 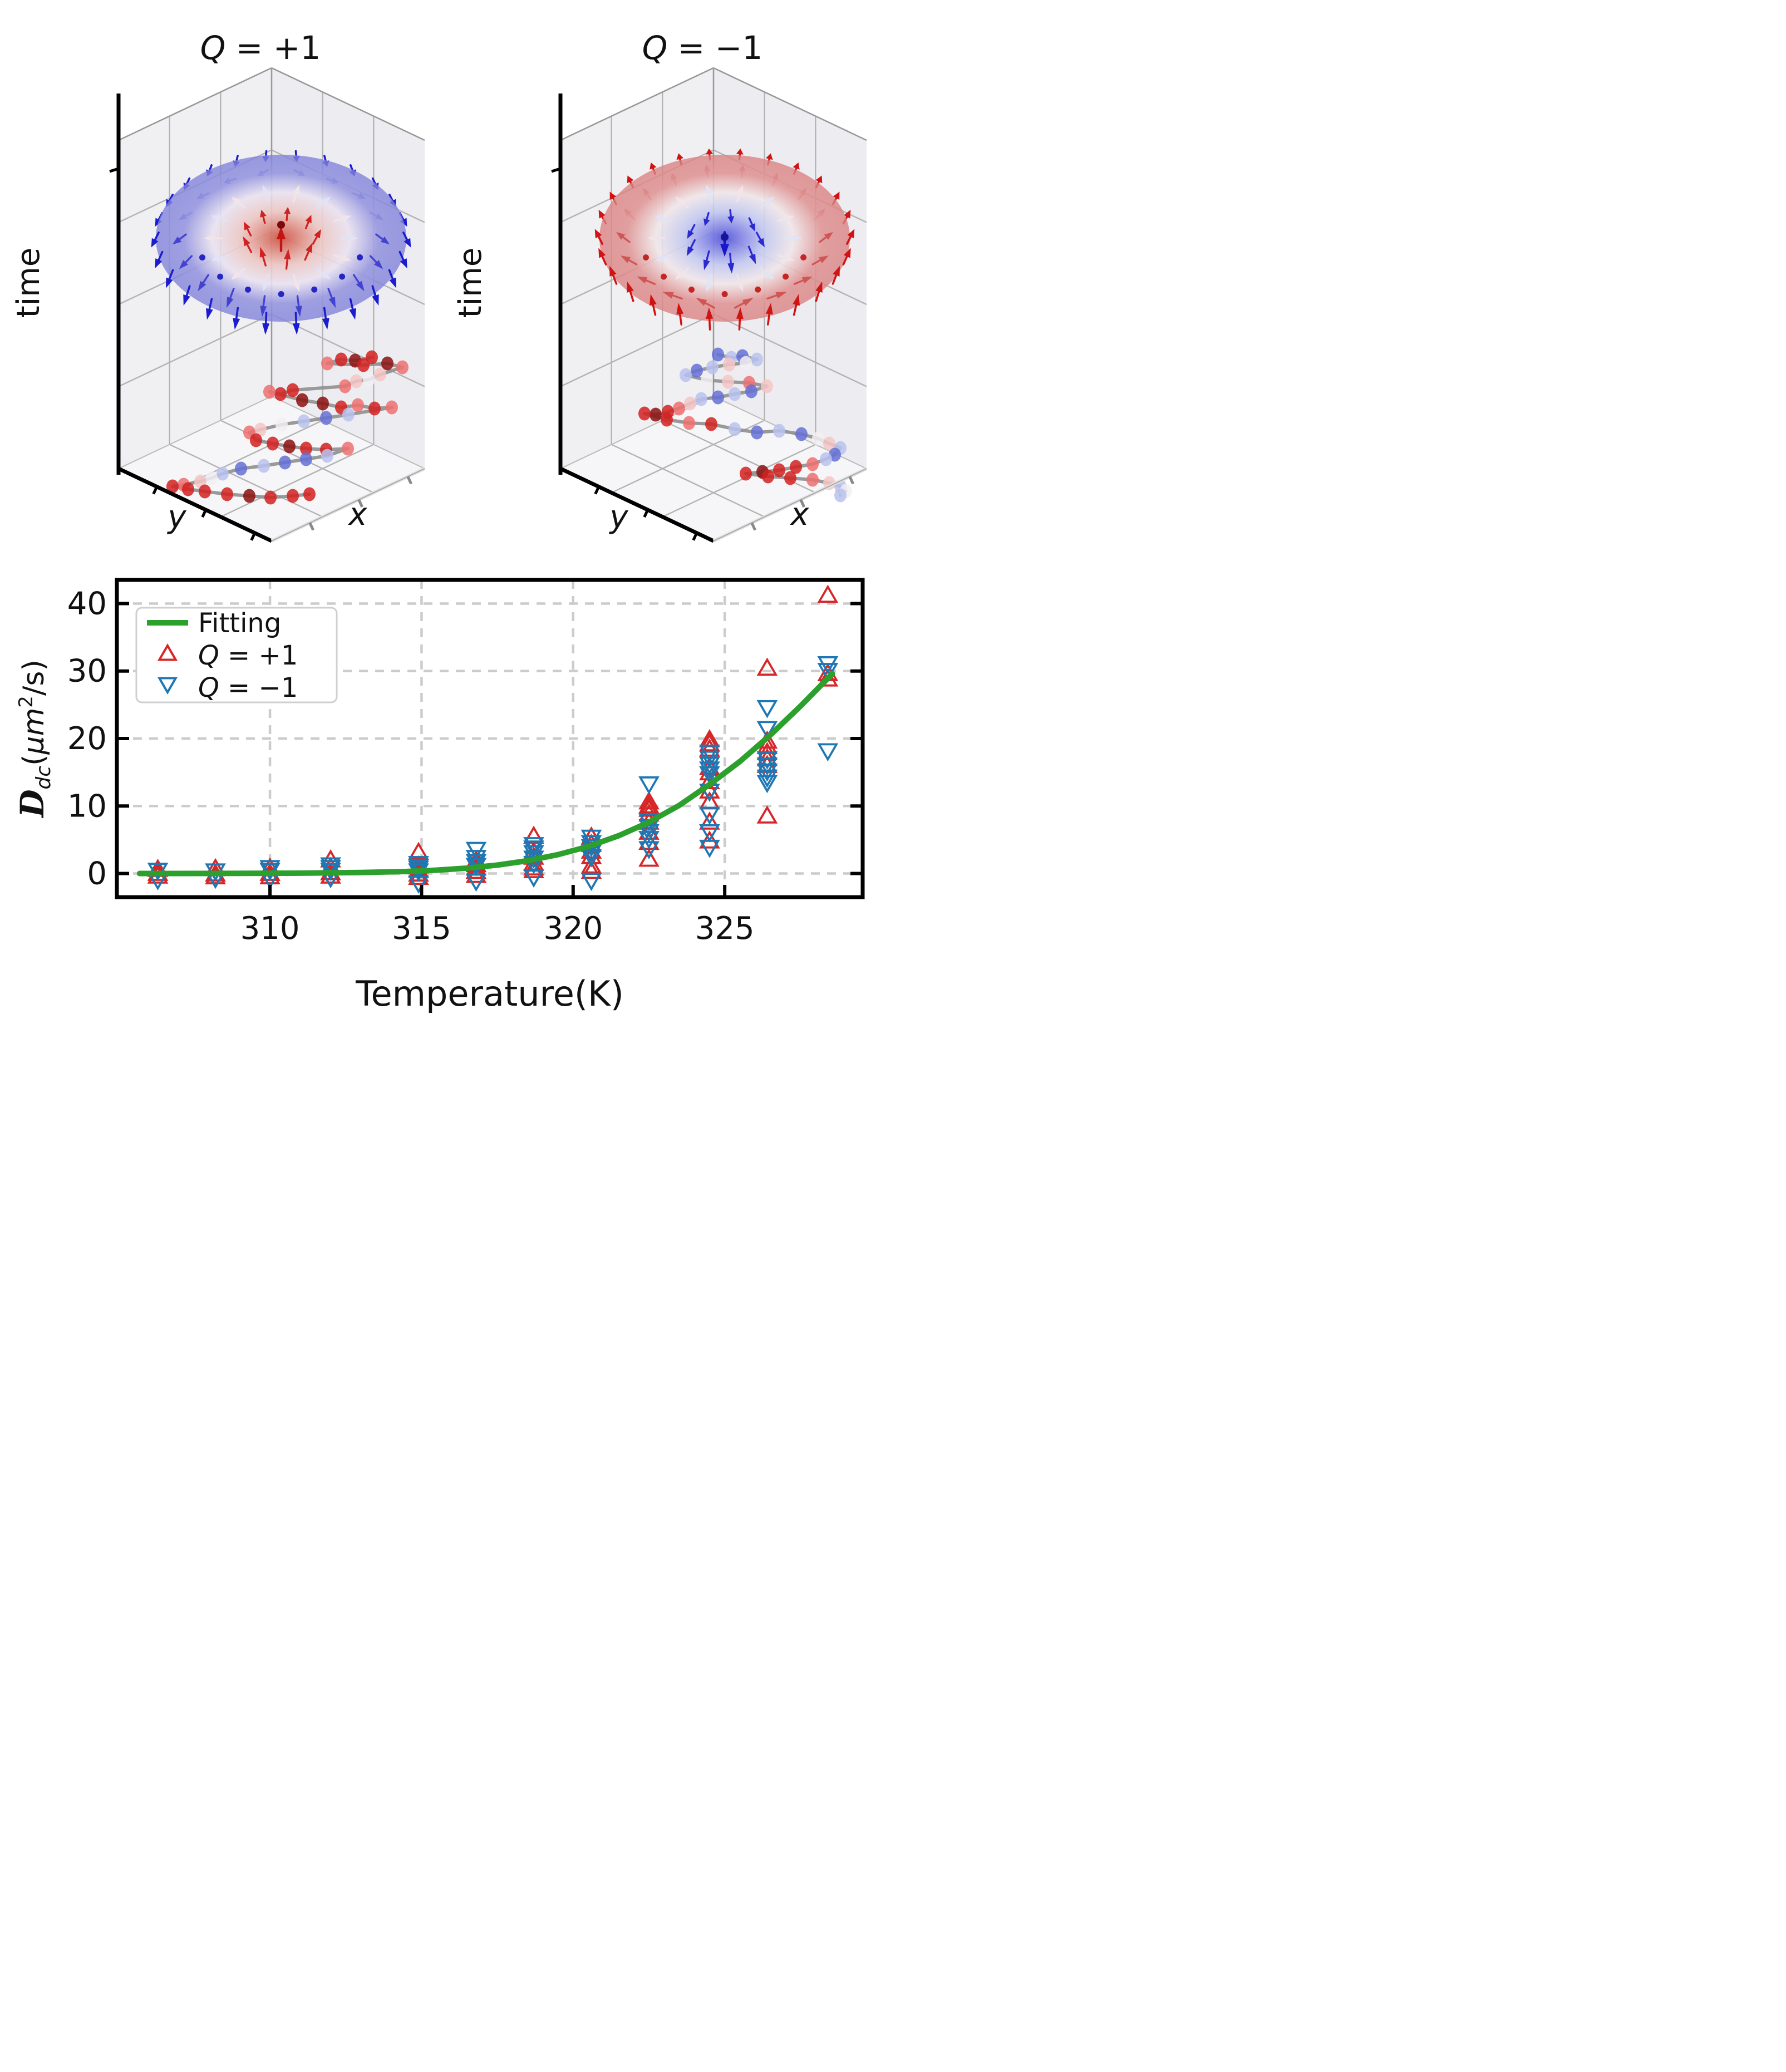 What do you see at coordinates (357, 514) in the screenshot?
I see `x-axis-label: x` at bounding box center [357, 514].